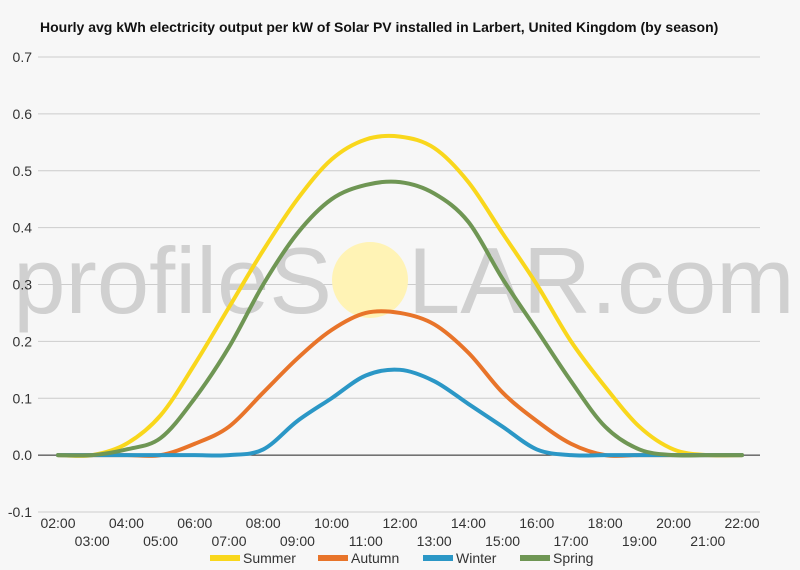 The height and width of the screenshot is (570, 800). What do you see at coordinates (605, 523) in the screenshot?
I see `x-tick-label: 18:00` at bounding box center [605, 523].